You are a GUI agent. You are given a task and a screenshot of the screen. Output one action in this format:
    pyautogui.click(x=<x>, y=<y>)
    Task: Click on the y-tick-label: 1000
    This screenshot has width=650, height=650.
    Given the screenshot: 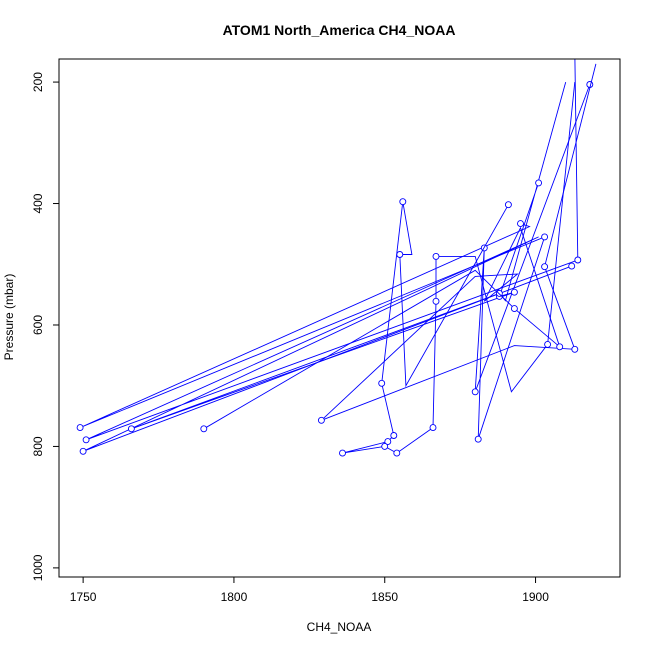 What is the action you would take?
    pyautogui.click(x=38, y=567)
    